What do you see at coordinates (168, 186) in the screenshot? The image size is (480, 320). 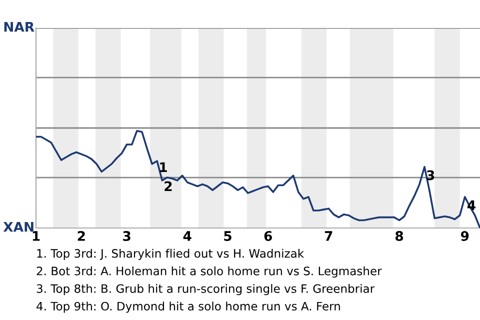 I see `annotation: 2` at bounding box center [168, 186].